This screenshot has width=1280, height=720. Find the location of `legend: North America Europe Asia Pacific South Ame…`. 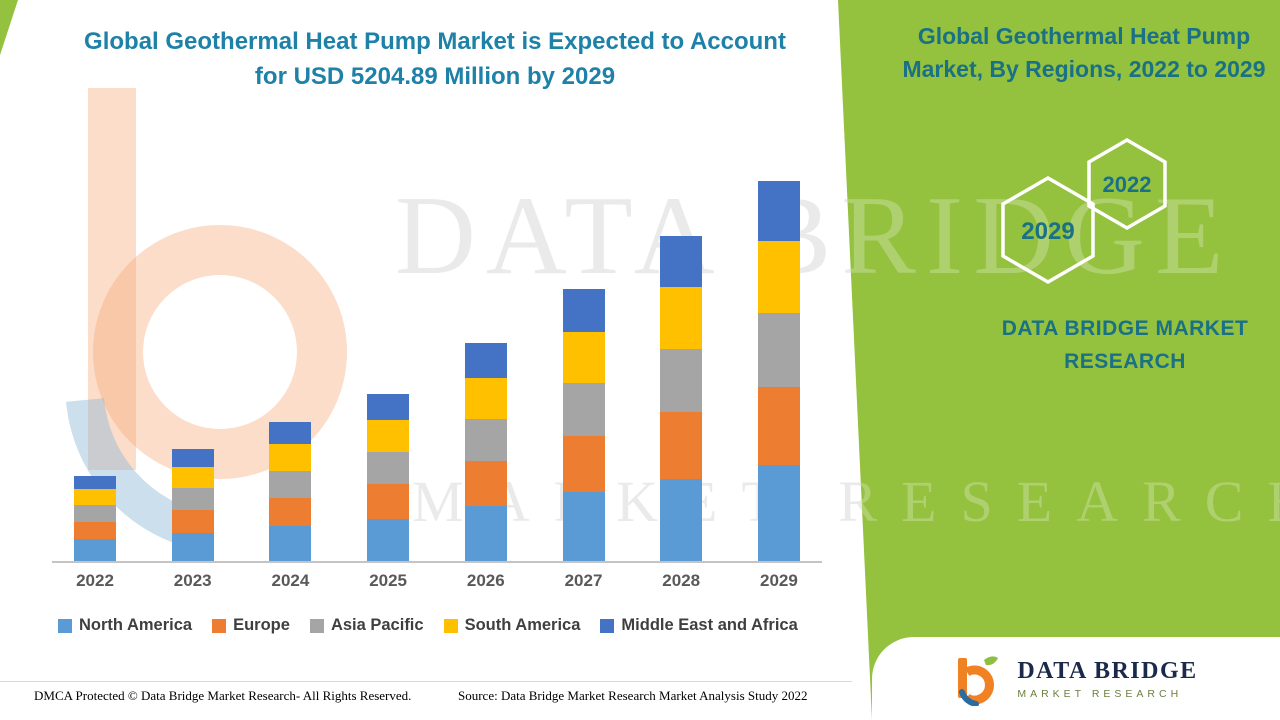

legend: North America Europe Asia Pacific South Ame… is located at coordinates (448, 625).